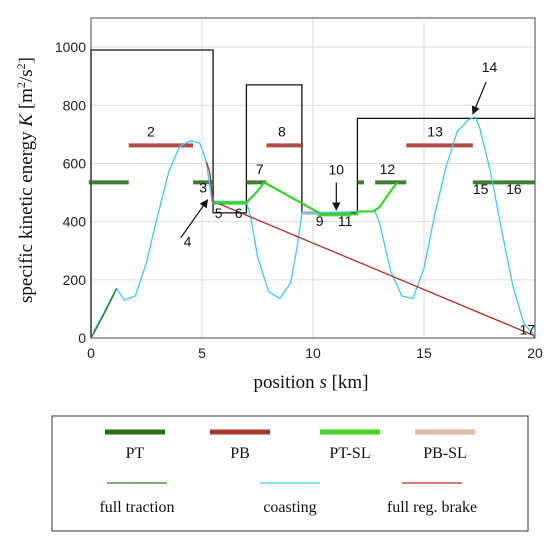 Image resolution: width=550 pixels, height=540 pixels. Describe the element at coordinates (310, 382) in the screenshot. I see `x-axis-label: position s [km]` at that location.